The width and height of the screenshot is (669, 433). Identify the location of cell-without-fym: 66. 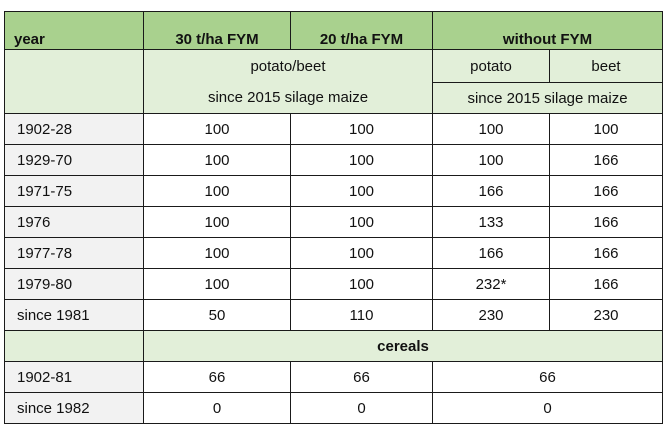
(547, 377).